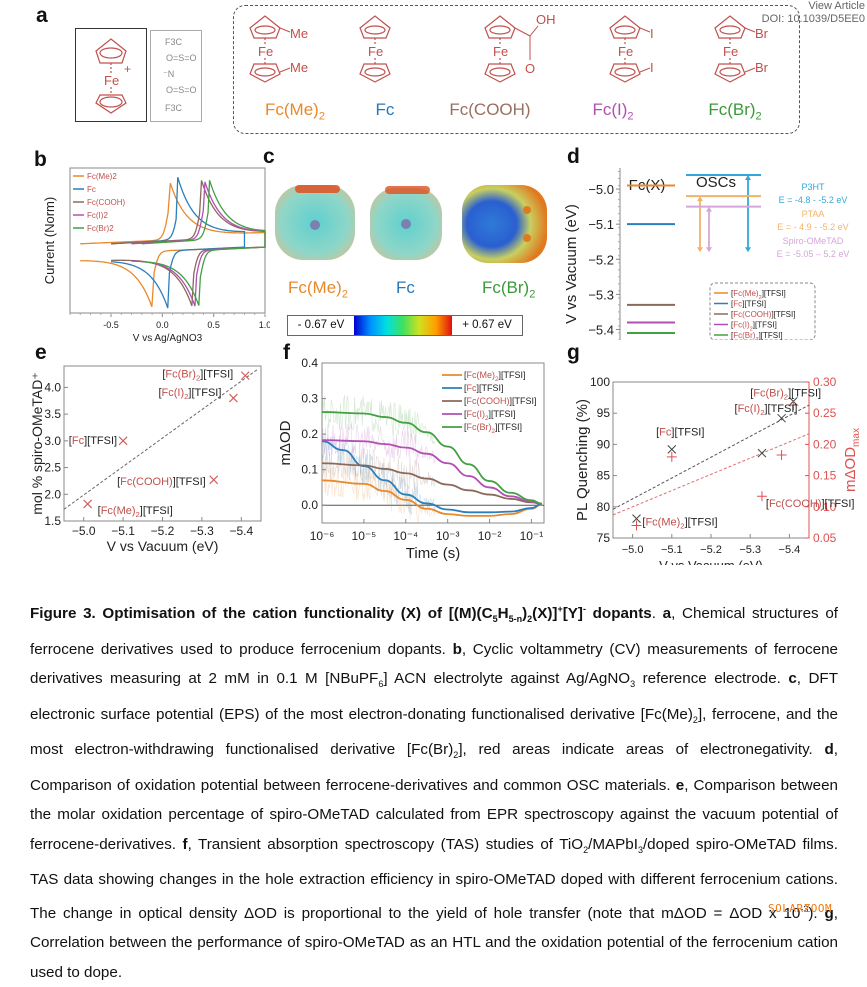 The width and height of the screenshot is (867, 987). What do you see at coordinates (405, 287) in the screenshot?
I see `eps-label-fc: Fc` at bounding box center [405, 287].